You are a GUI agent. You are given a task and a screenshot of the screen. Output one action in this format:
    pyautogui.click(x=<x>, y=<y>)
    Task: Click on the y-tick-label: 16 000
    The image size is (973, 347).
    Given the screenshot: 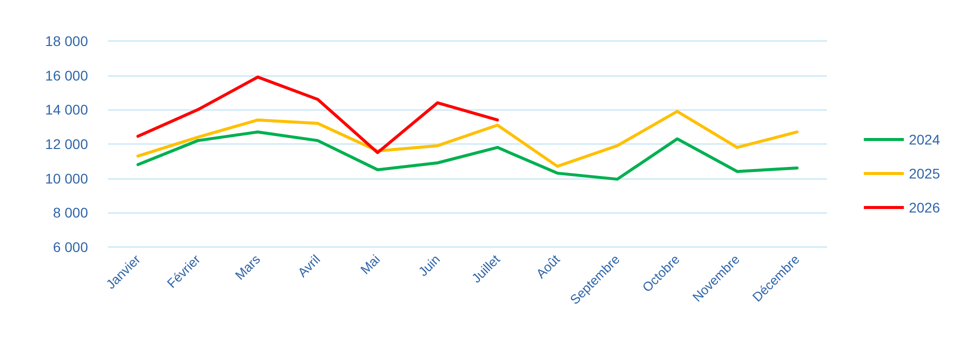 What is the action you would take?
    pyautogui.click(x=66, y=75)
    